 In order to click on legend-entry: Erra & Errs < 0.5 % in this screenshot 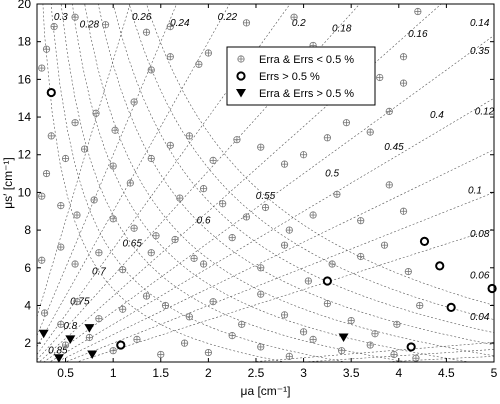, I will do `click(306, 60)`.